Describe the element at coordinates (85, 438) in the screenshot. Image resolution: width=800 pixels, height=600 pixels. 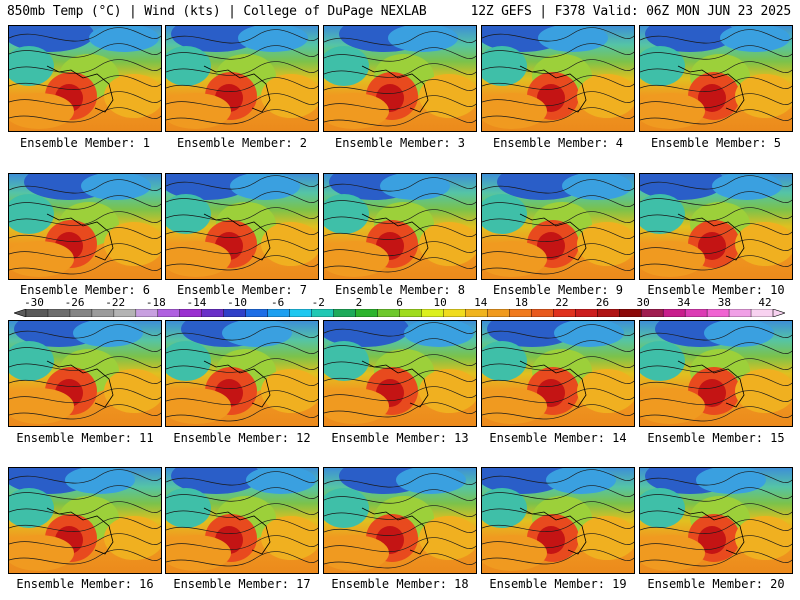
I see `member-label: Ensemble Member: 11` at that location.